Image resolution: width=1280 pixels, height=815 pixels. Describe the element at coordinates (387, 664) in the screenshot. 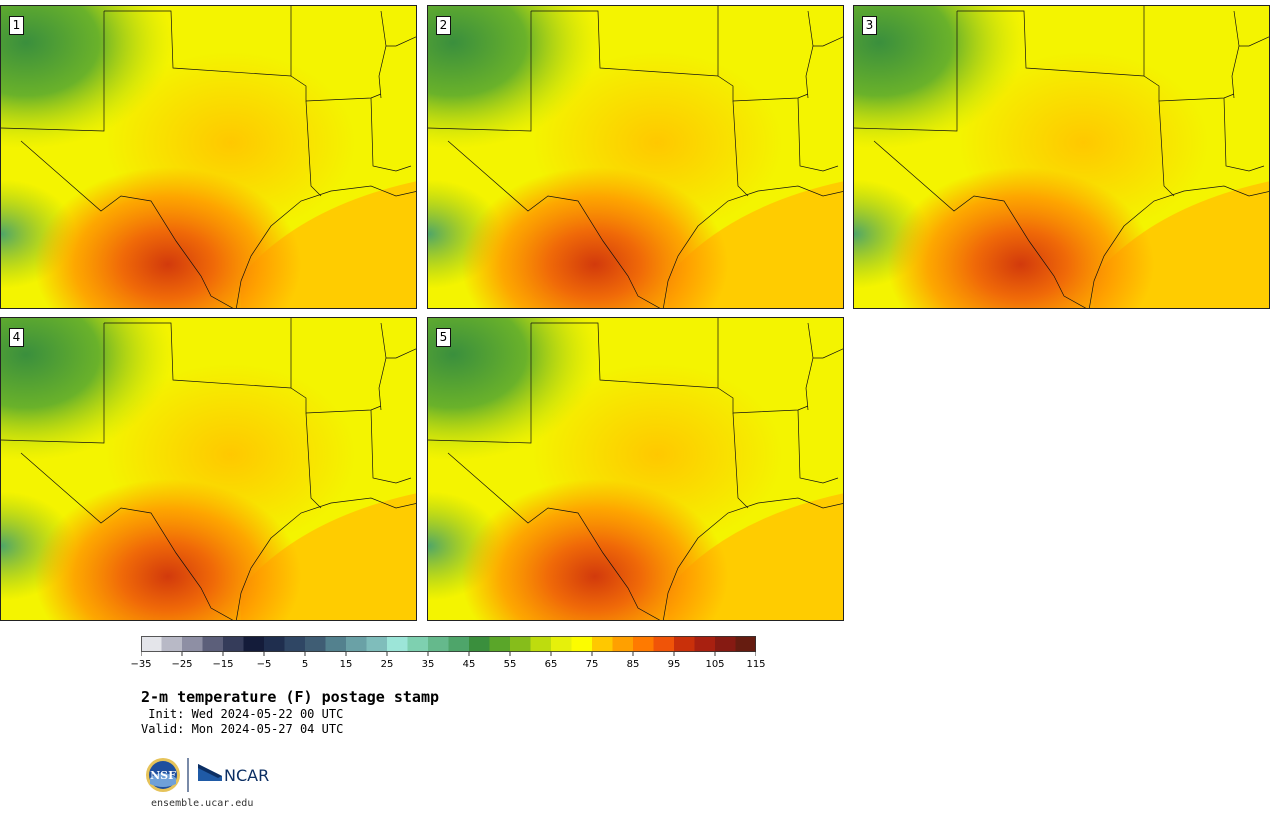

I see `colorbar-tick-label: 25` at that location.